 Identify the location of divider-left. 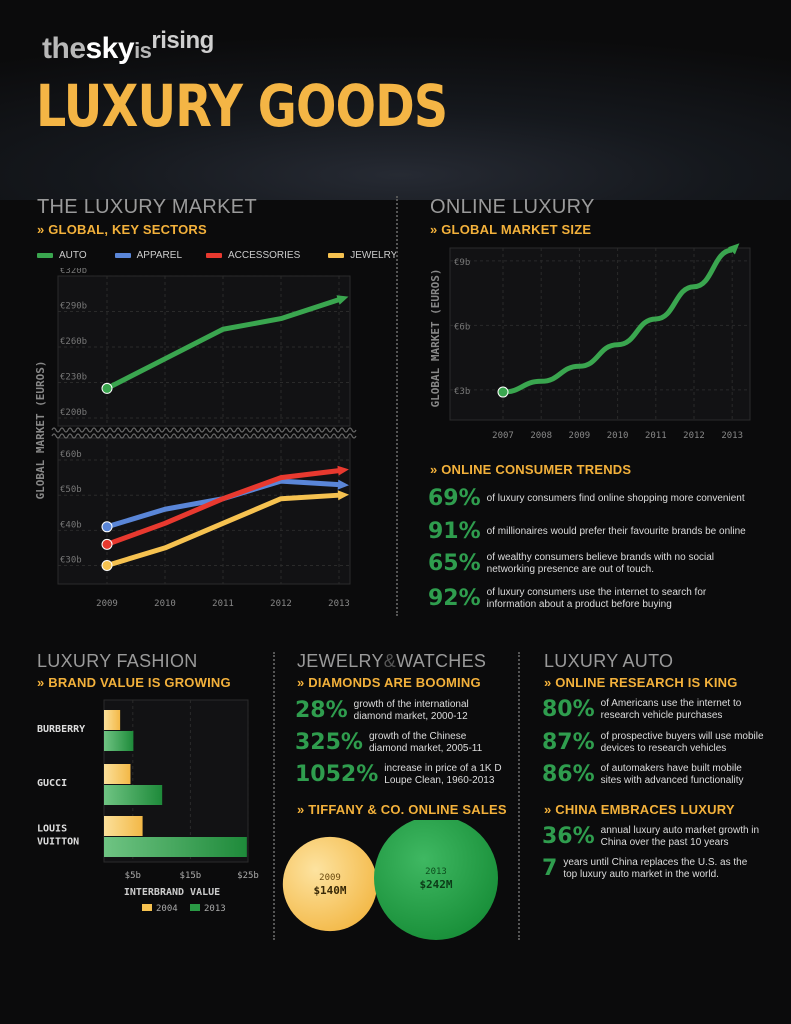
(274, 796).